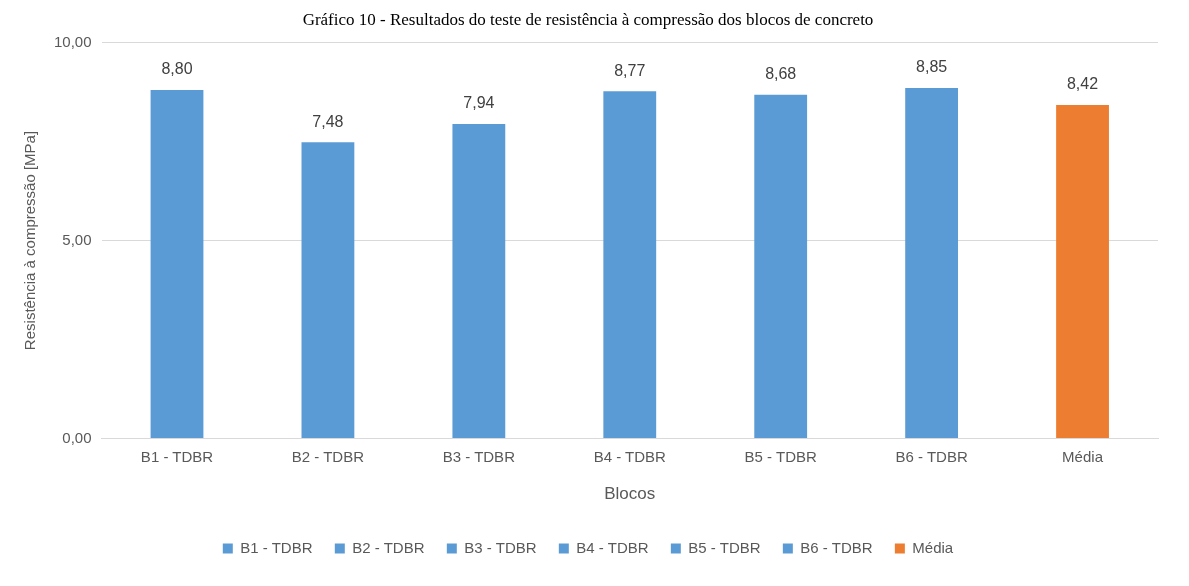 Image resolution: width=1189 pixels, height=586 pixels. What do you see at coordinates (77, 437) in the screenshot?
I see `y-tick-label: 0,00` at bounding box center [77, 437].